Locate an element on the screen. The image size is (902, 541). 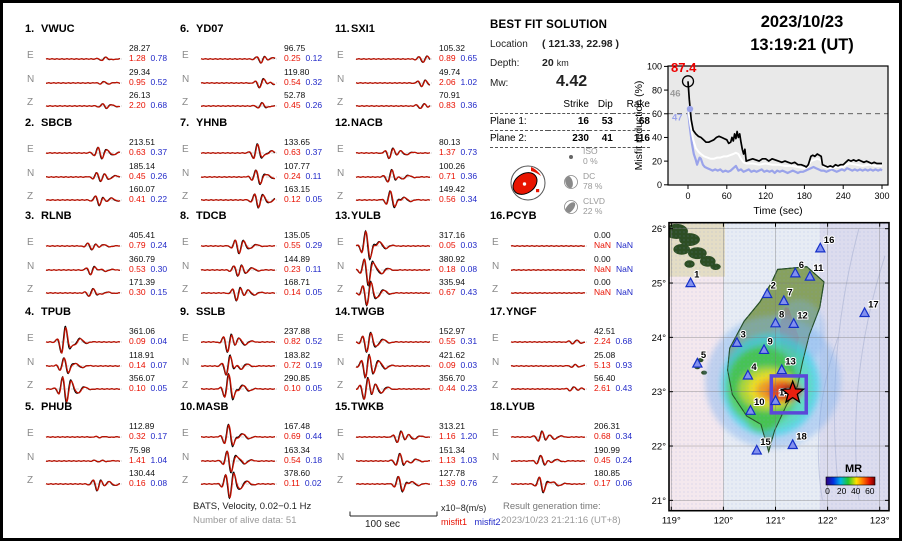
misfit1-value: NaN is located at coordinates (603, 292).